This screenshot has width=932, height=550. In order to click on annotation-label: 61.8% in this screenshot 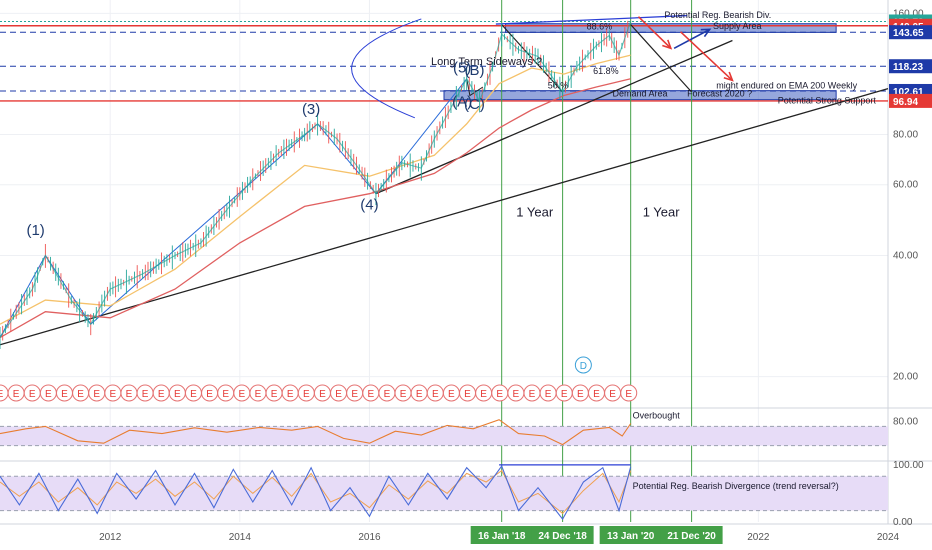, I will do `click(606, 71)`.